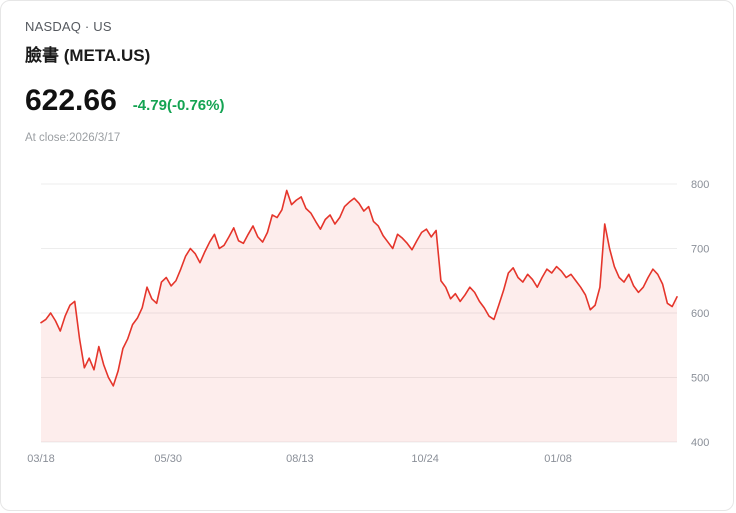 The image size is (736, 513). I want to click on price-change: -4.79(-0.76%), so click(178, 105).